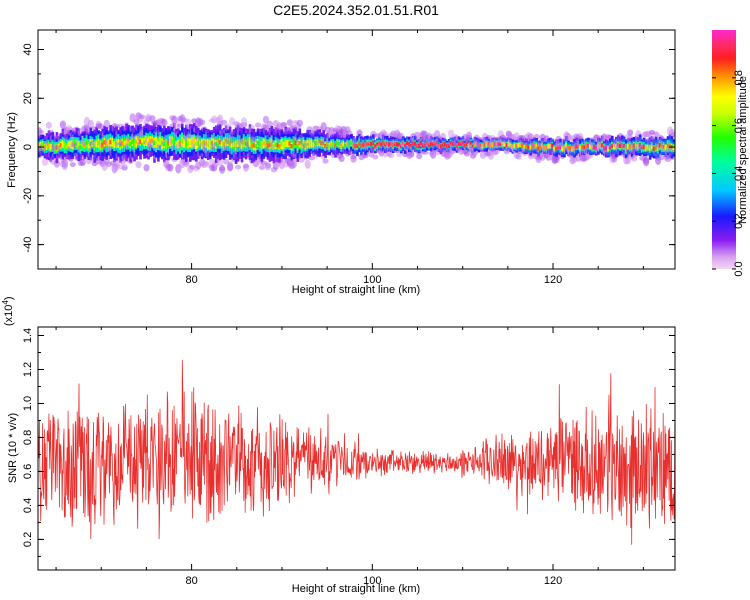 This screenshot has width=750, height=600. I want to click on snr-y-tick-label: 1.0, so click(28, 403).